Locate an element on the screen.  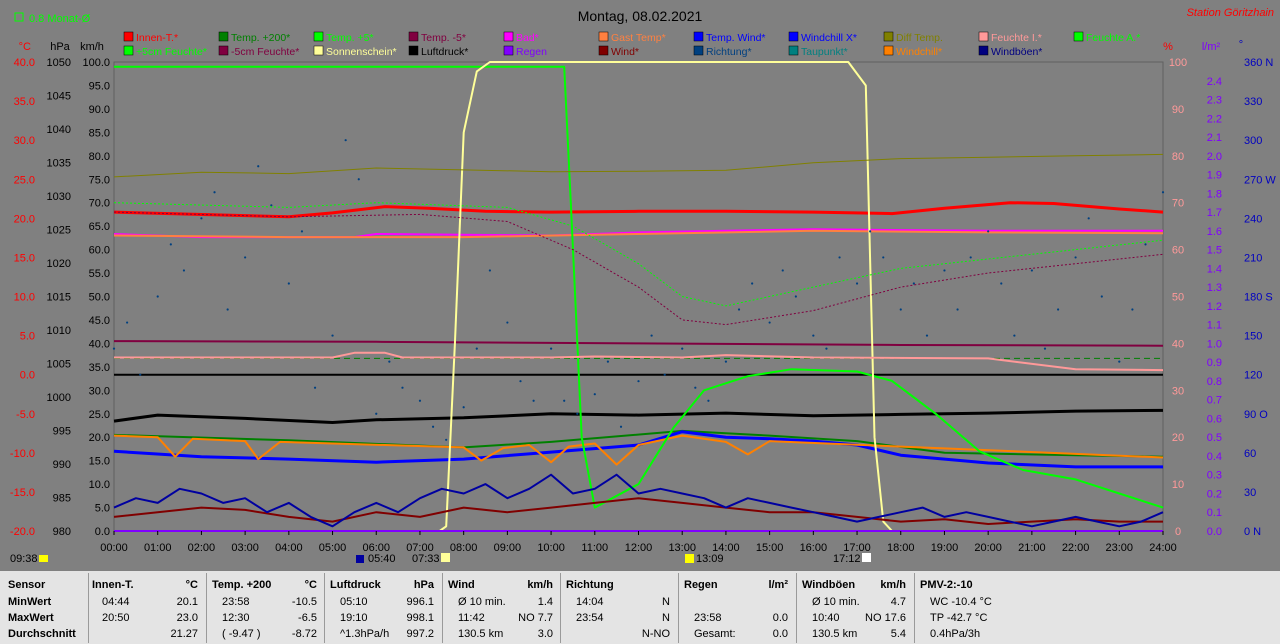
temp-tick-12: -20.0 is located at coordinates (22, 532).